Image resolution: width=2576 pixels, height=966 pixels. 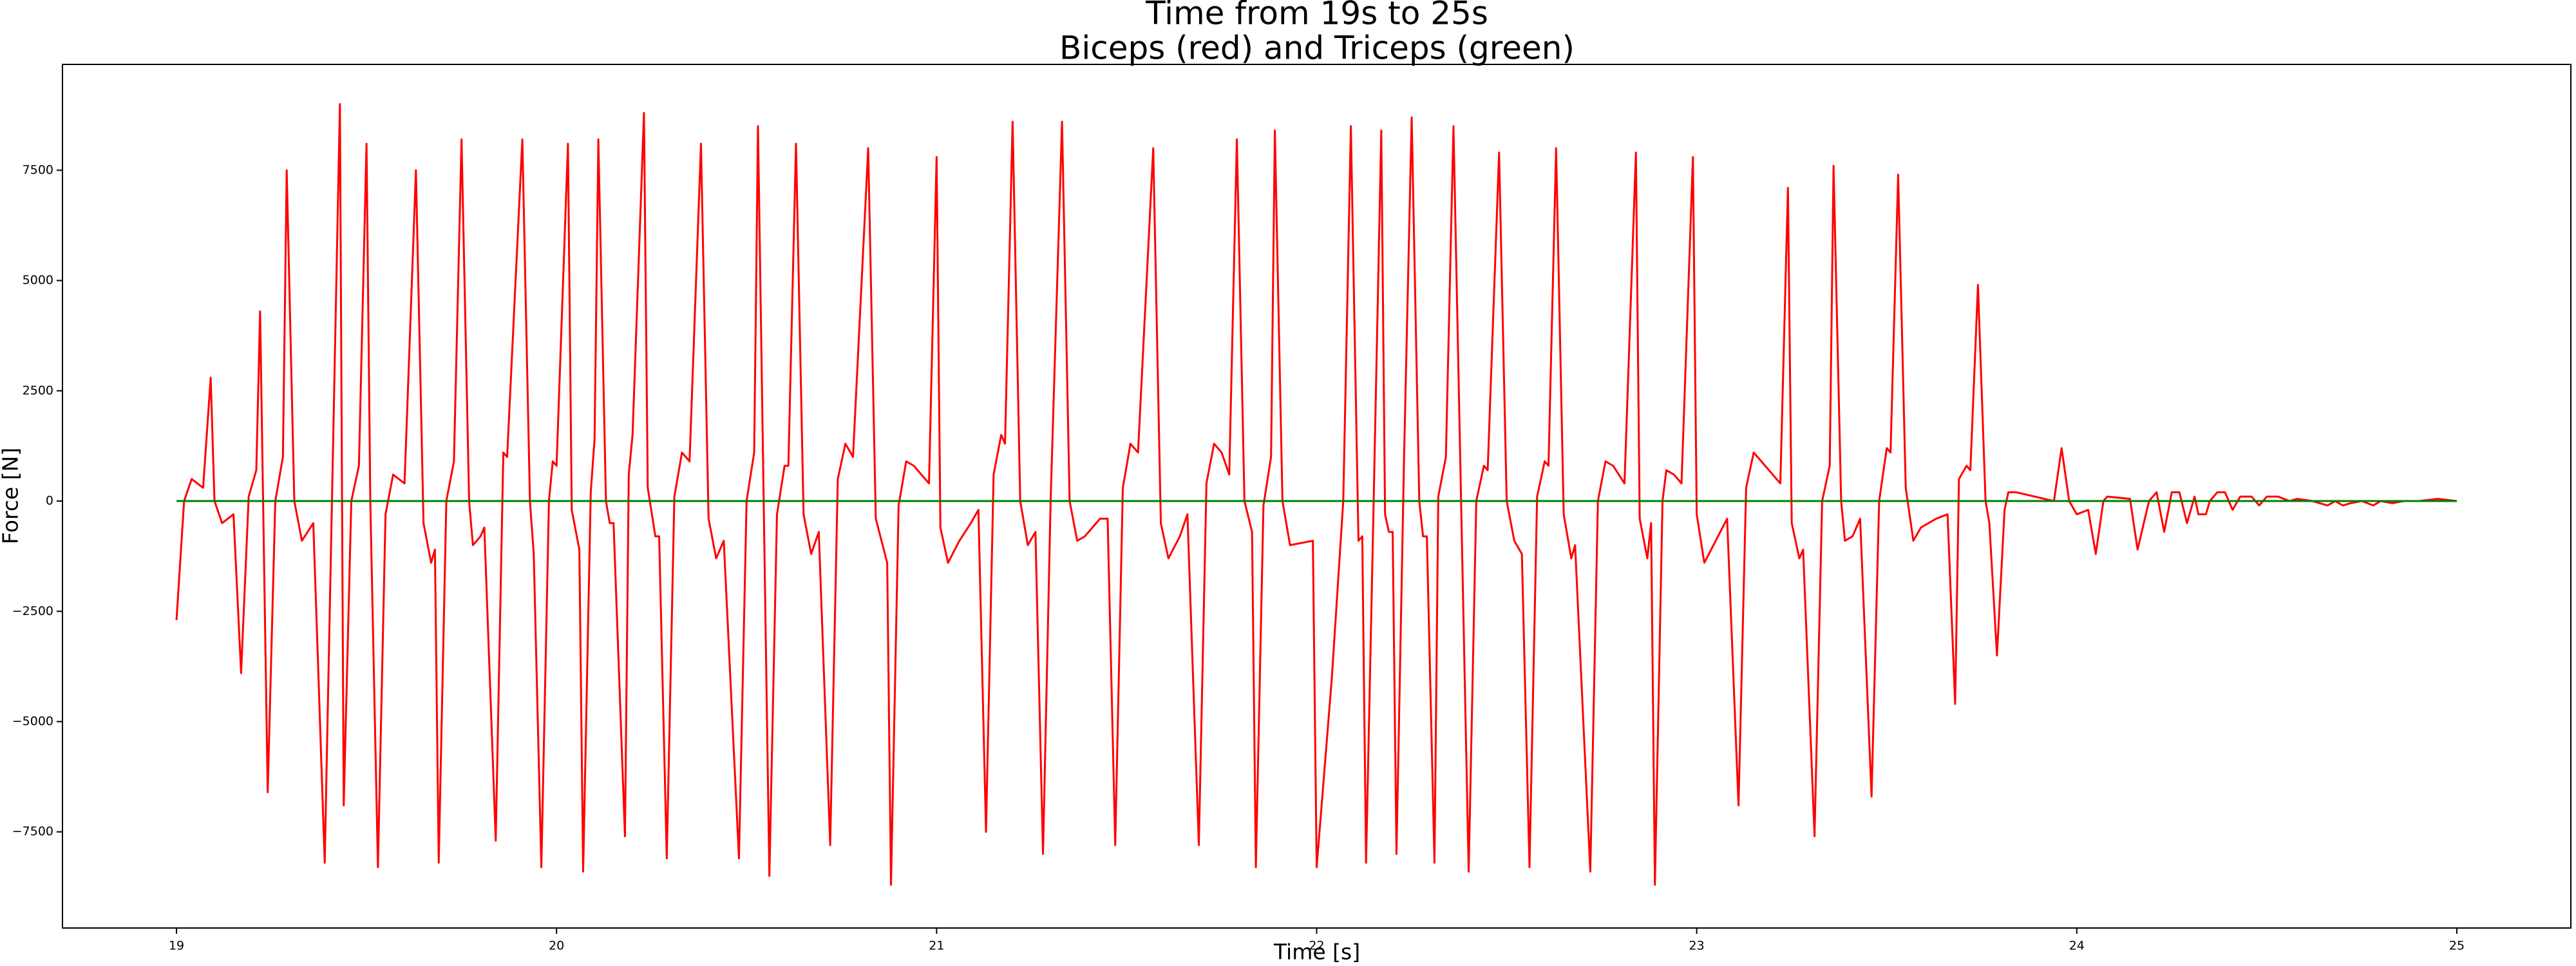 What do you see at coordinates (1317, 16) in the screenshot?
I see `chart-title: Time from 19s to 25s` at bounding box center [1317, 16].